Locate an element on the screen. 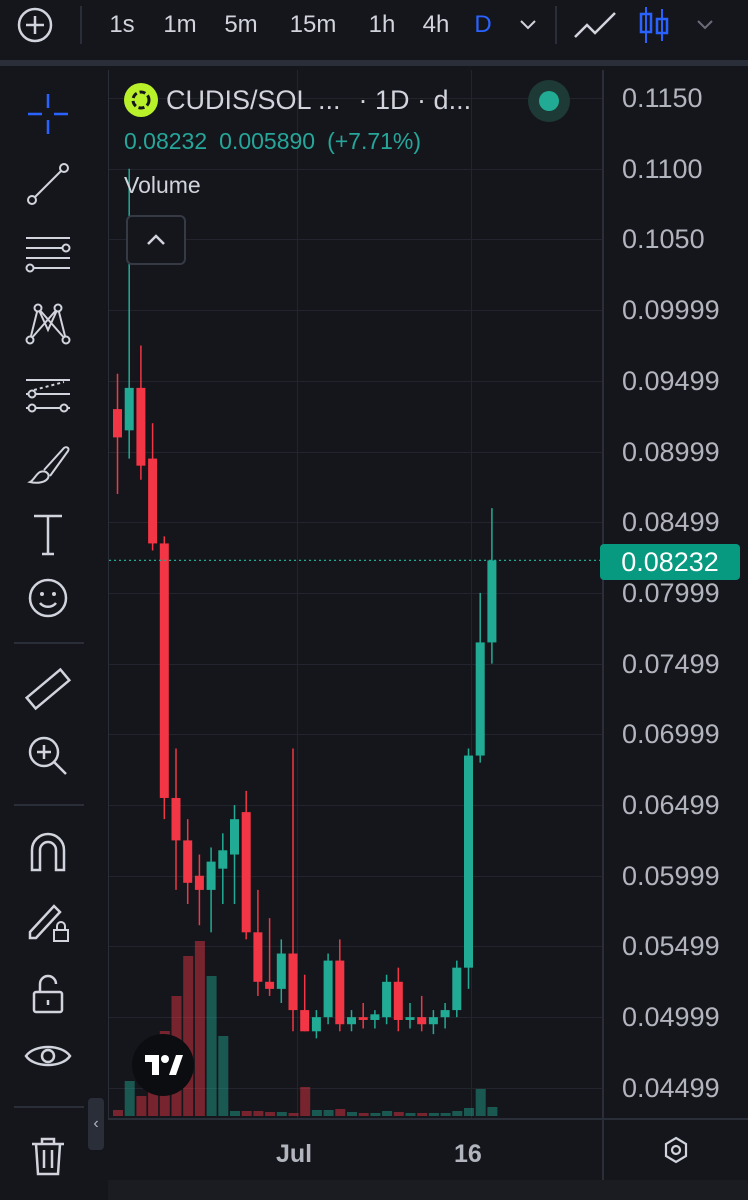  unlock-icon is located at coordinates (48, 994).